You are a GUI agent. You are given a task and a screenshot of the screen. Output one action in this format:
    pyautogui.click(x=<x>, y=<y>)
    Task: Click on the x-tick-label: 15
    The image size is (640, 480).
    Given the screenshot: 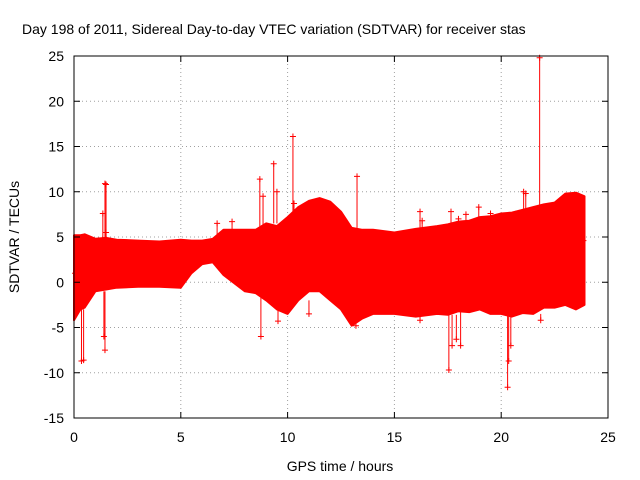 What is the action you would take?
    pyautogui.click(x=395, y=437)
    